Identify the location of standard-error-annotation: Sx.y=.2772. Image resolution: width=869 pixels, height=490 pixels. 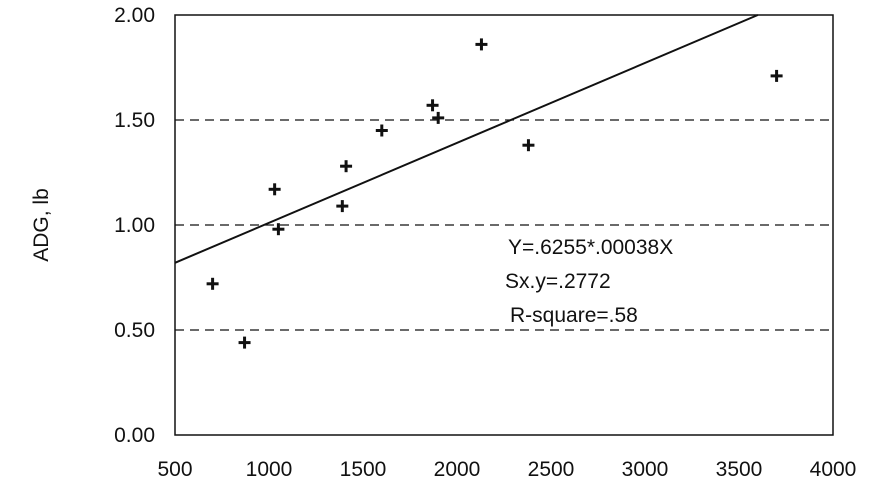
(558, 281).